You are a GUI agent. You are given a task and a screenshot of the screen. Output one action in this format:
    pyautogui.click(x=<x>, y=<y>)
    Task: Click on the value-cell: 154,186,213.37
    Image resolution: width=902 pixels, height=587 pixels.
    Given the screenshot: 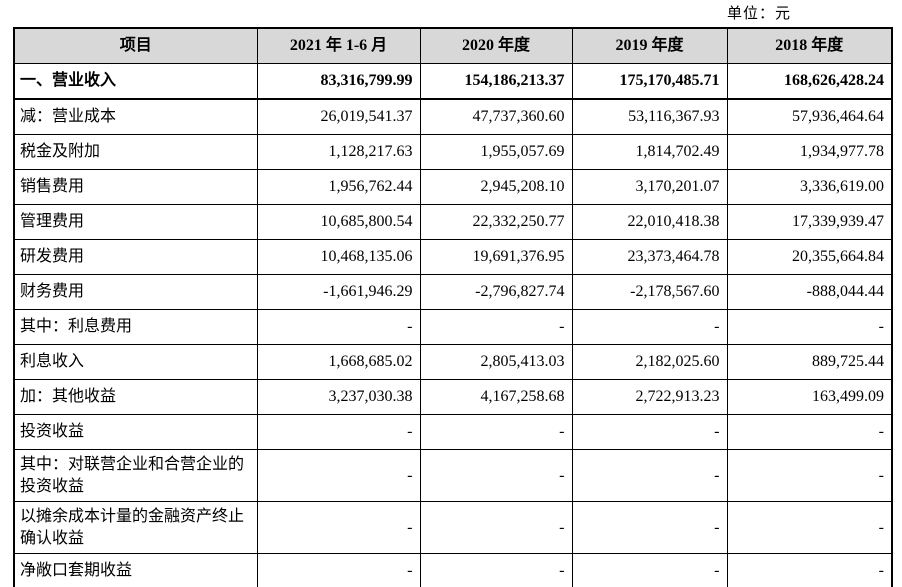 What is the action you would take?
    pyautogui.click(x=496, y=81)
    